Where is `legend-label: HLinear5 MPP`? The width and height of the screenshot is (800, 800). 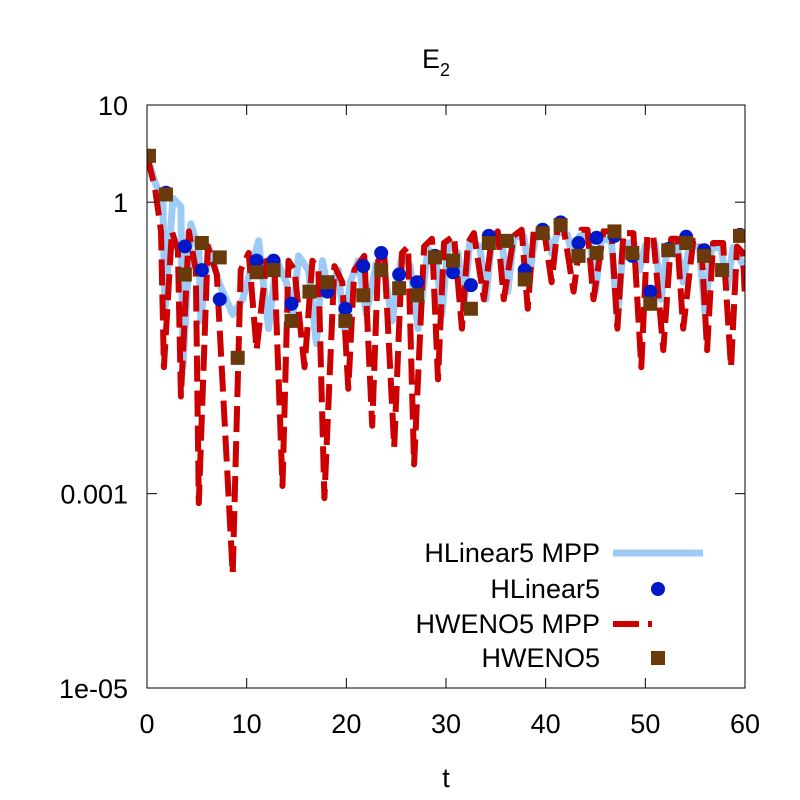
legend-label: HLinear5 MPP is located at coordinates (512, 553).